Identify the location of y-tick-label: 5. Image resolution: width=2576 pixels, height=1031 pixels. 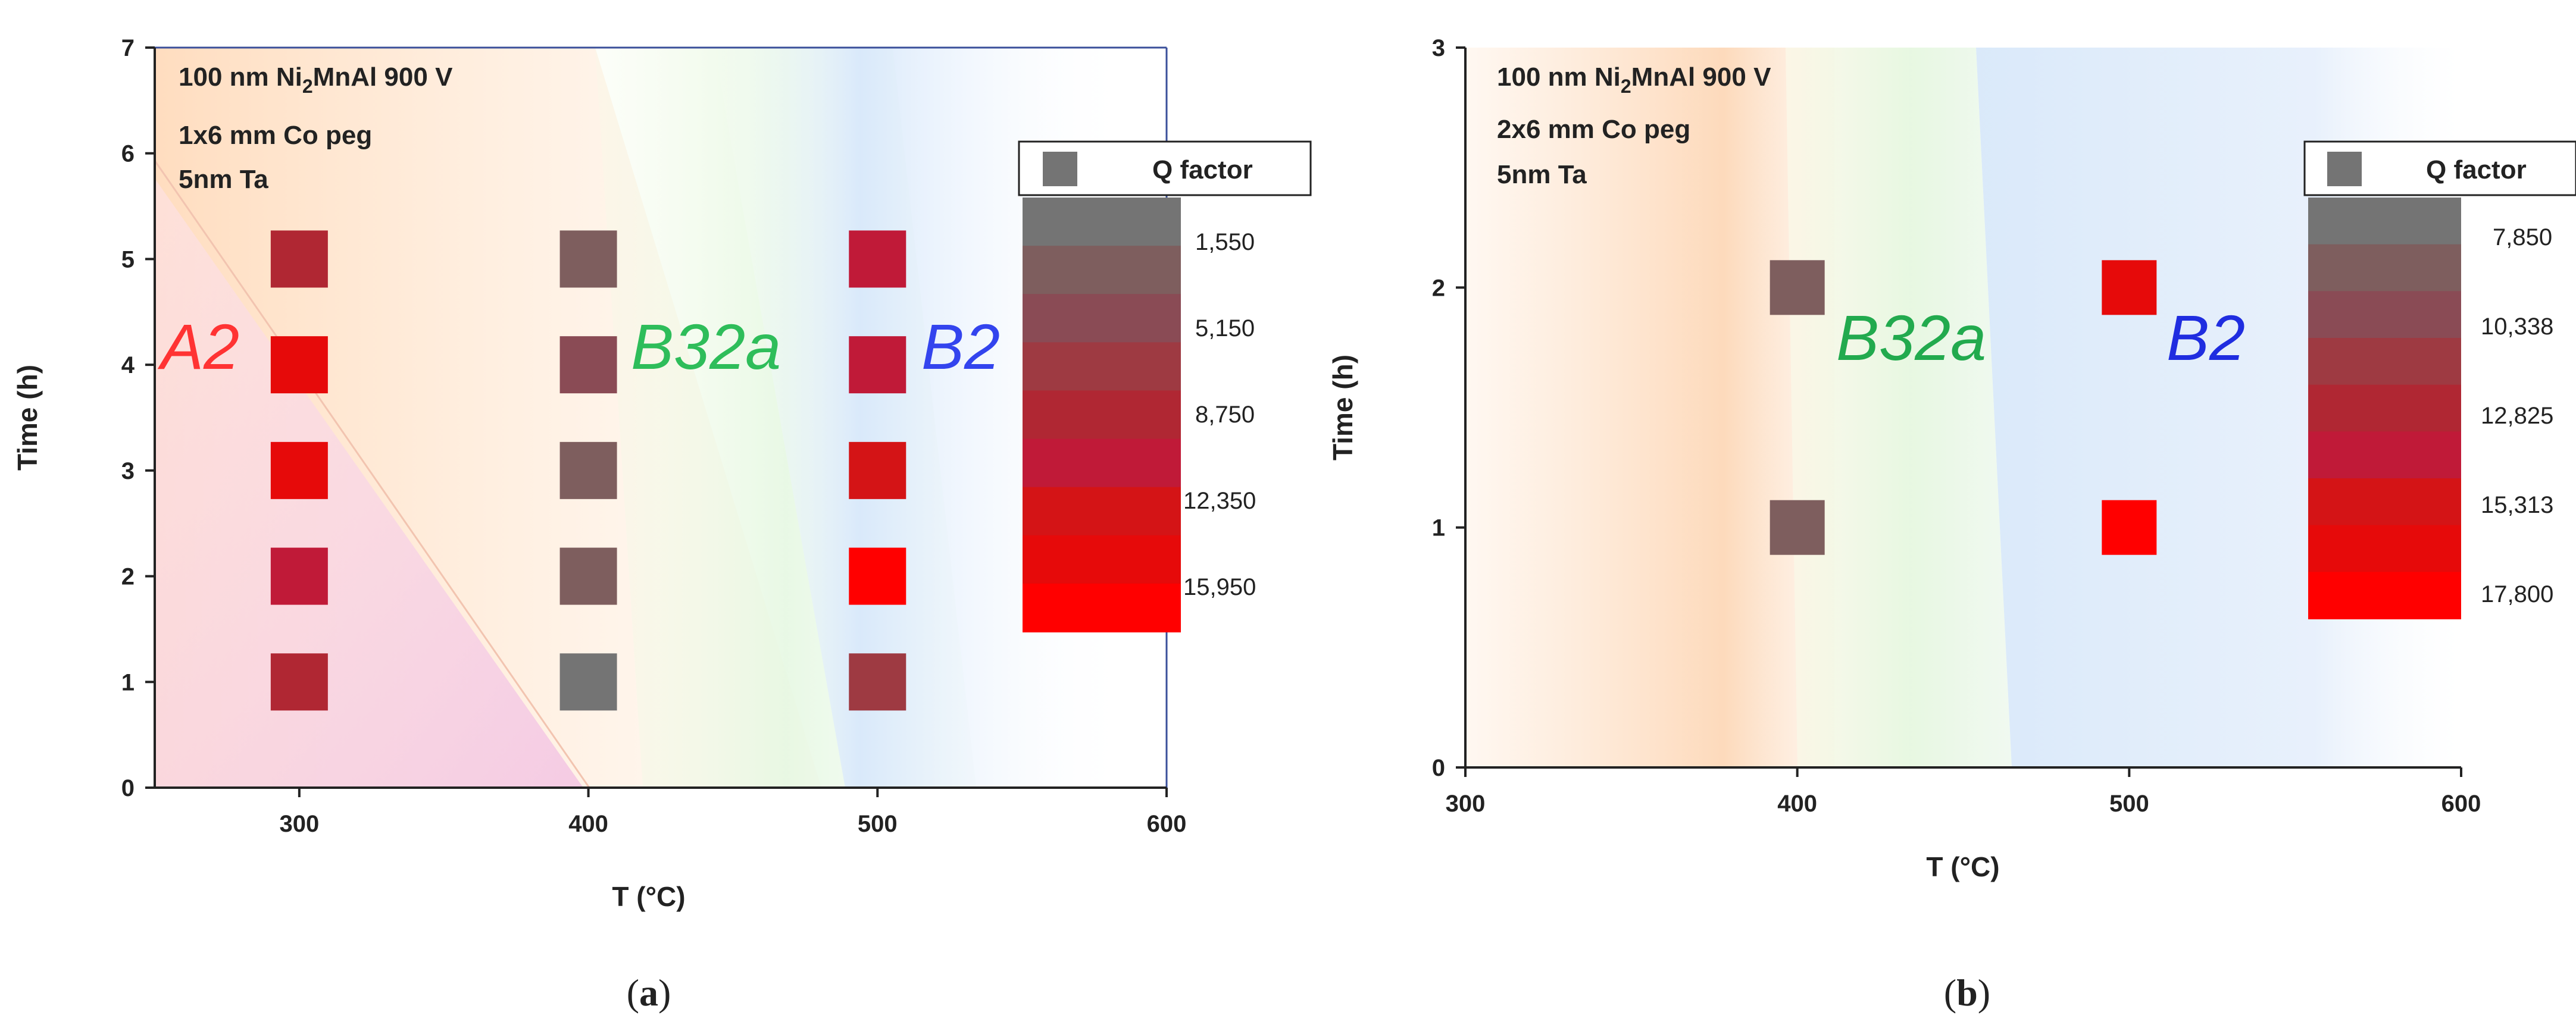
(128, 259).